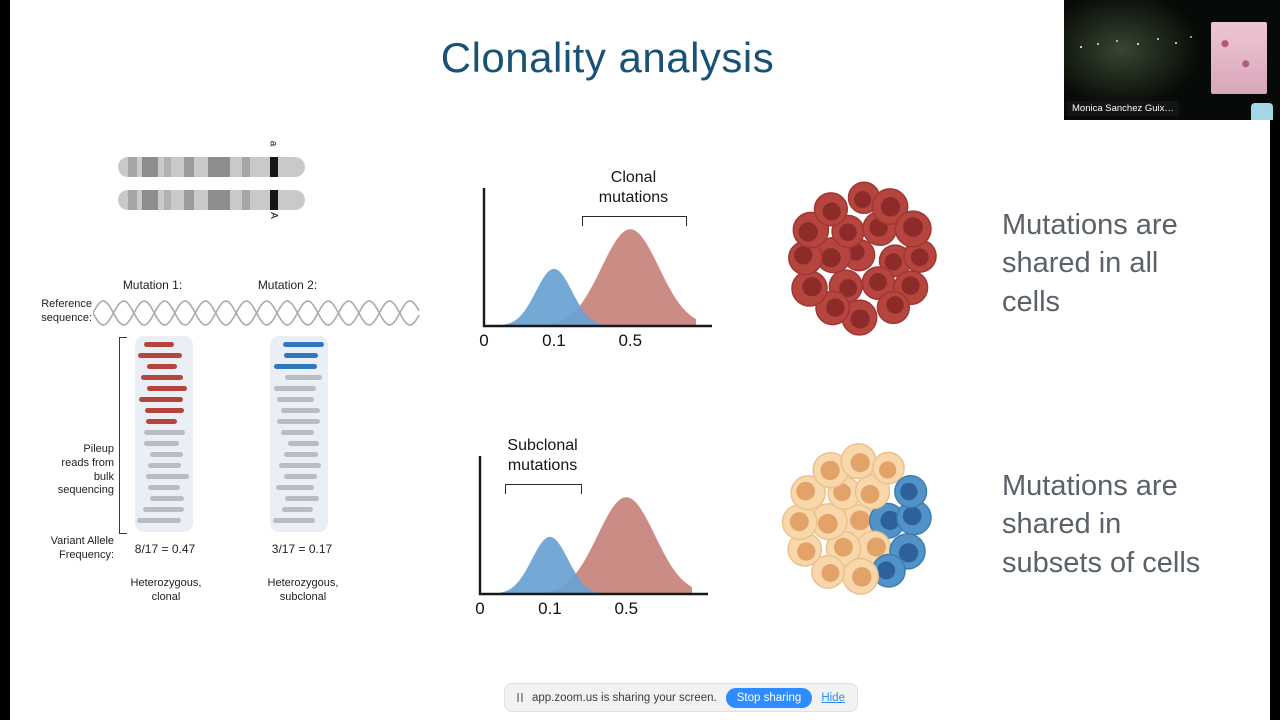 The image size is (1280, 720). I want to click on mutation-1-label: Mutation 1:, so click(152, 285).